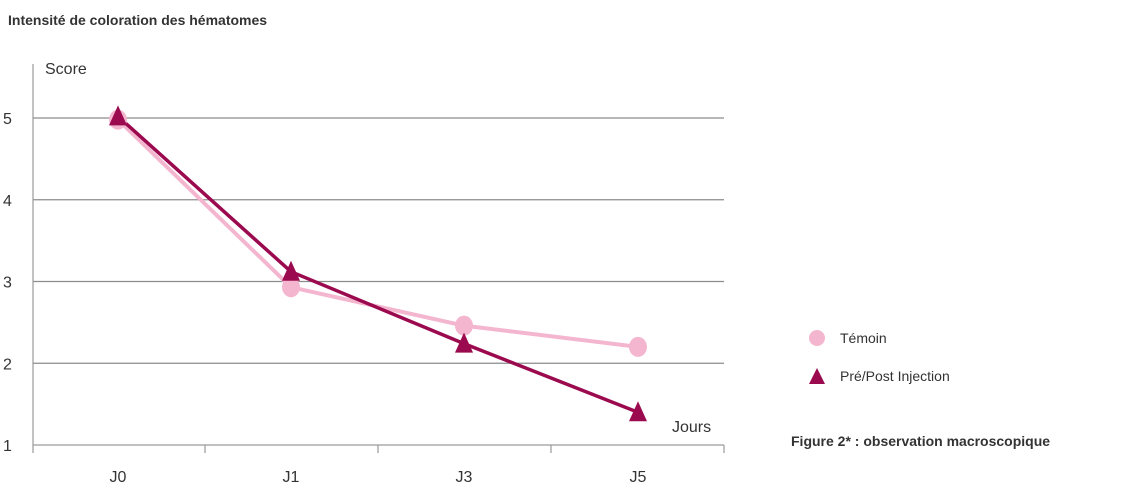 This screenshot has height=488, width=1123. Describe the element at coordinates (7, 119) in the screenshot. I see `y-tick-label: 5` at that location.